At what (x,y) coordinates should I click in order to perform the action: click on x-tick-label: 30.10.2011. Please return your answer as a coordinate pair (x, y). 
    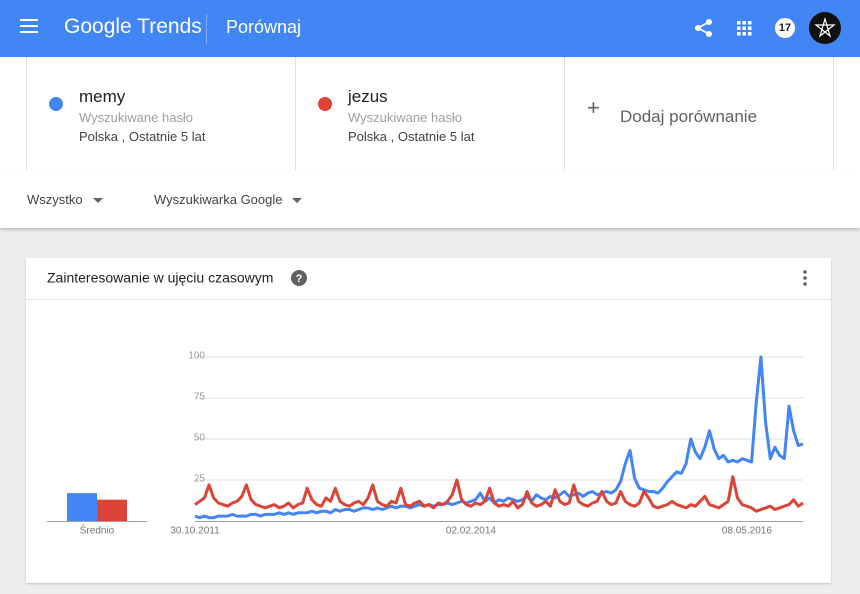
    Looking at the image, I should click on (195, 531).